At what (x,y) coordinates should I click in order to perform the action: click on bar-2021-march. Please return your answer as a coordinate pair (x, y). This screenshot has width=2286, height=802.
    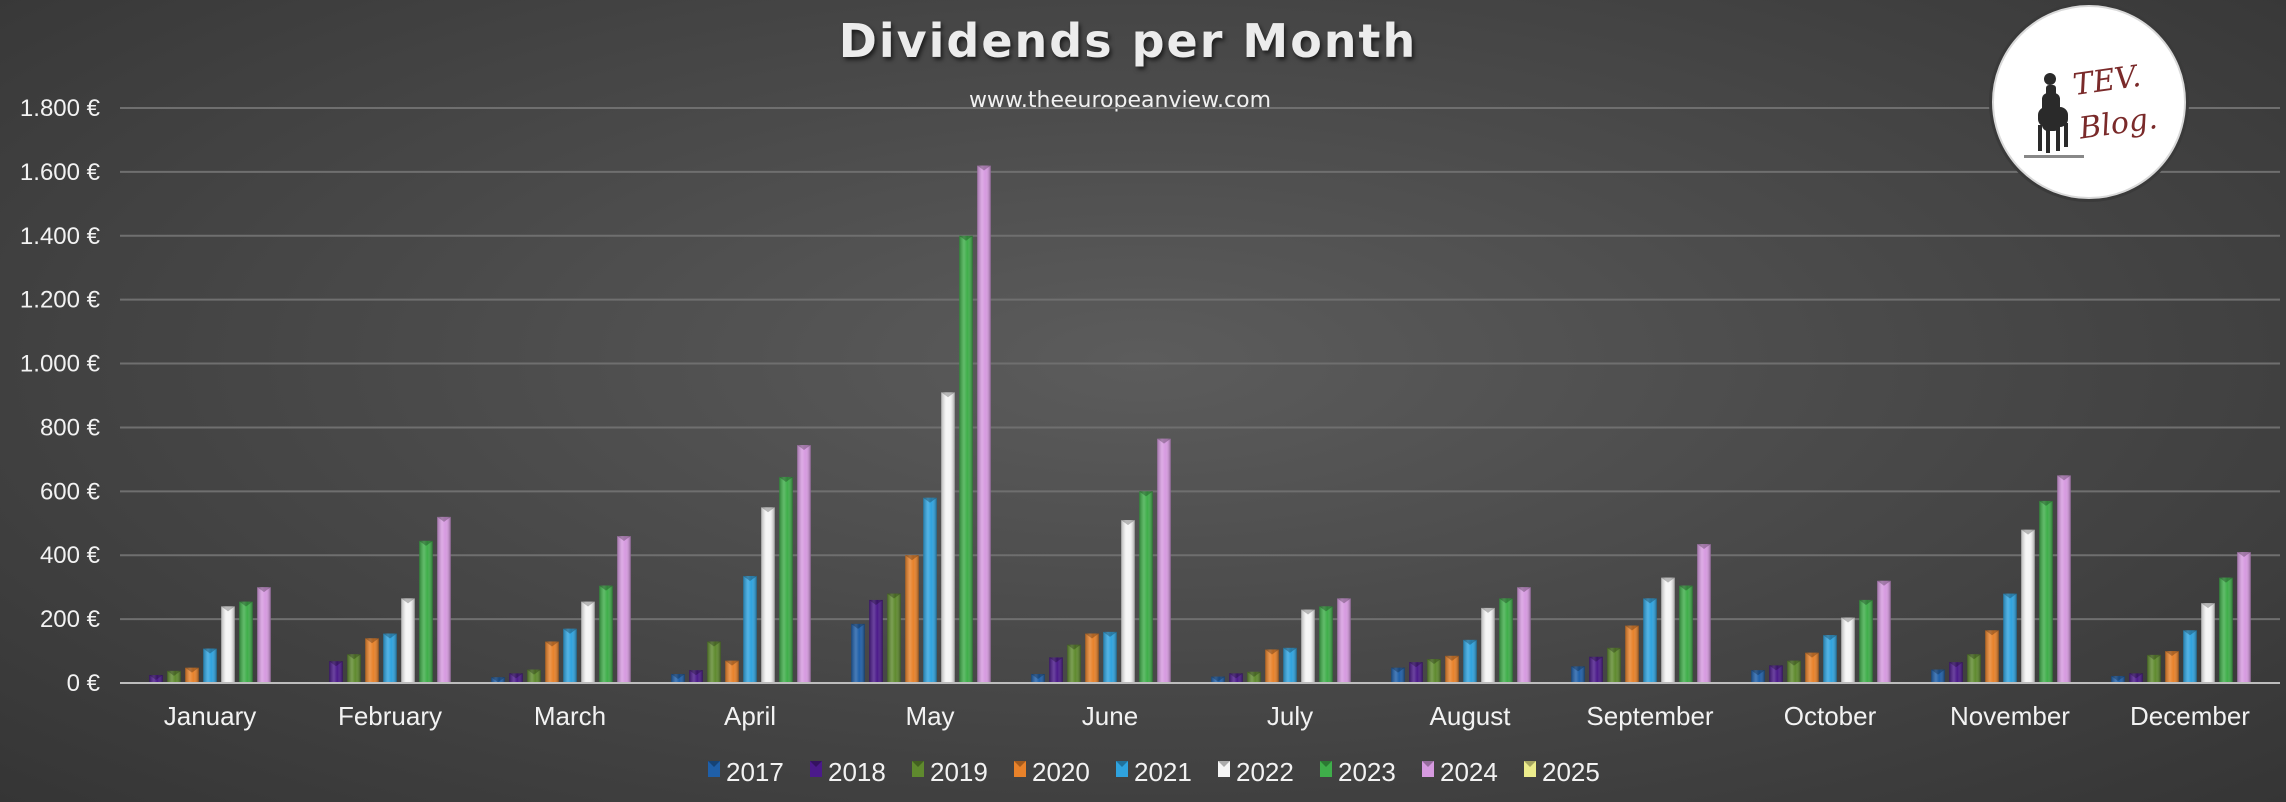
    Looking at the image, I should click on (570, 655).